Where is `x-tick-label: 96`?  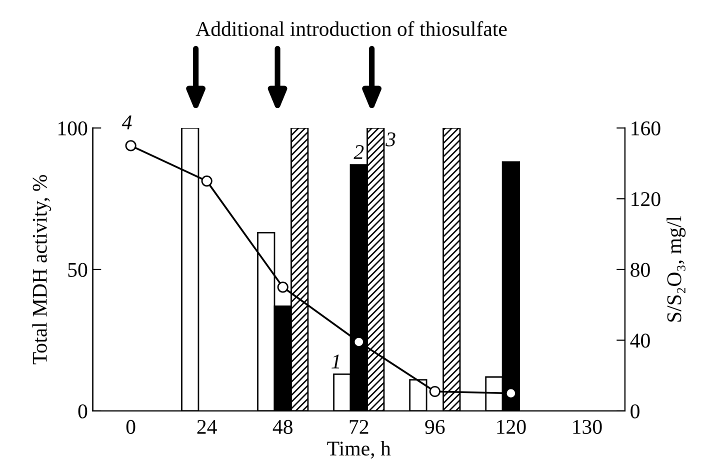 x-tick-label: 96 is located at coordinates (435, 427).